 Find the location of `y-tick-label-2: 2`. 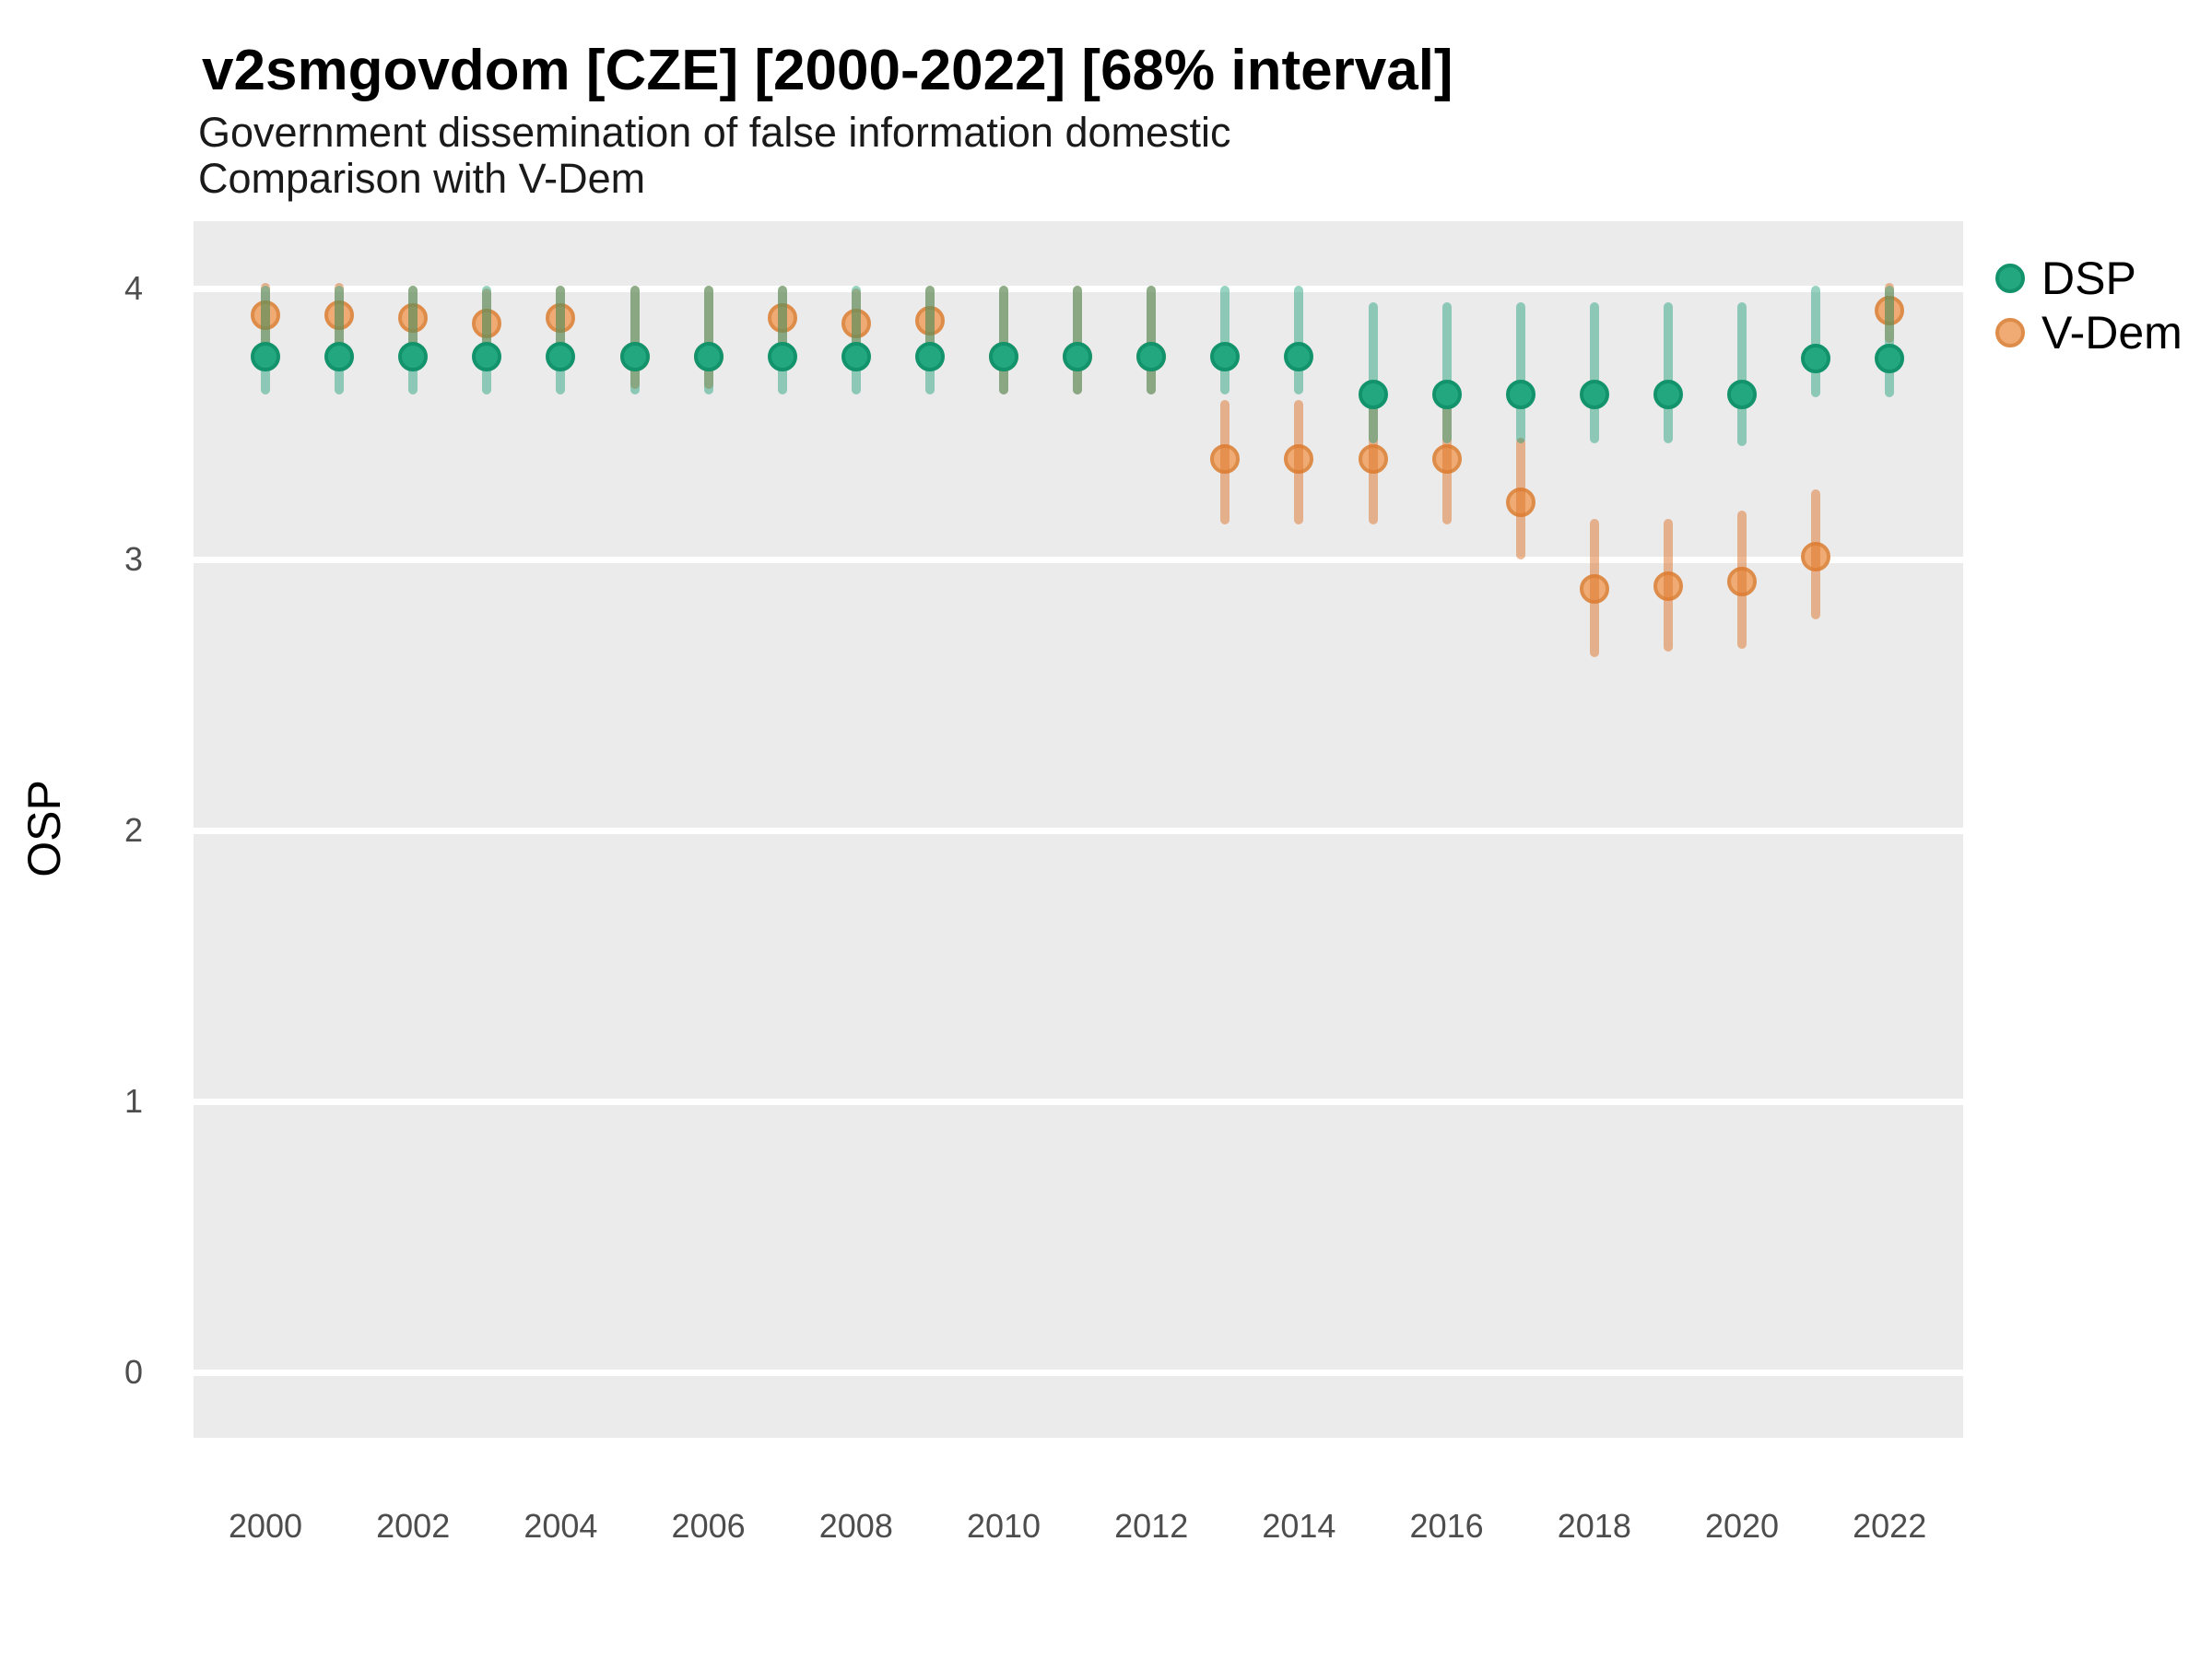

y-tick-label-2: 2 is located at coordinates (133, 830).